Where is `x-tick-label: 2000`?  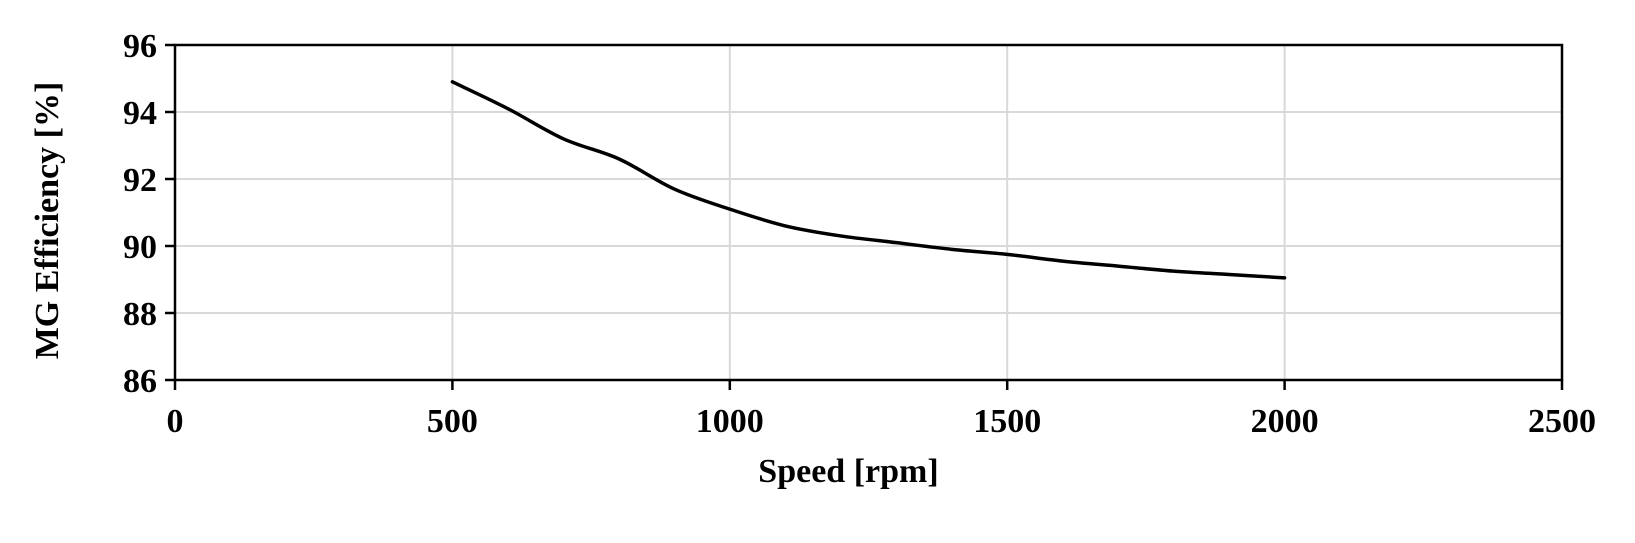 x-tick-label: 2000 is located at coordinates (1285, 421).